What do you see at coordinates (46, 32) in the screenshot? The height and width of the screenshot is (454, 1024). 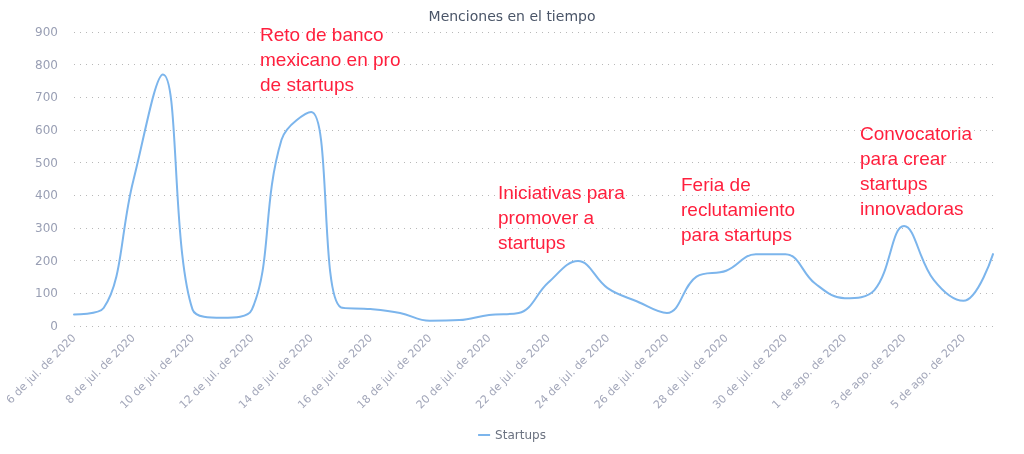 I see `y-tick-label: 900` at bounding box center [46, 32].